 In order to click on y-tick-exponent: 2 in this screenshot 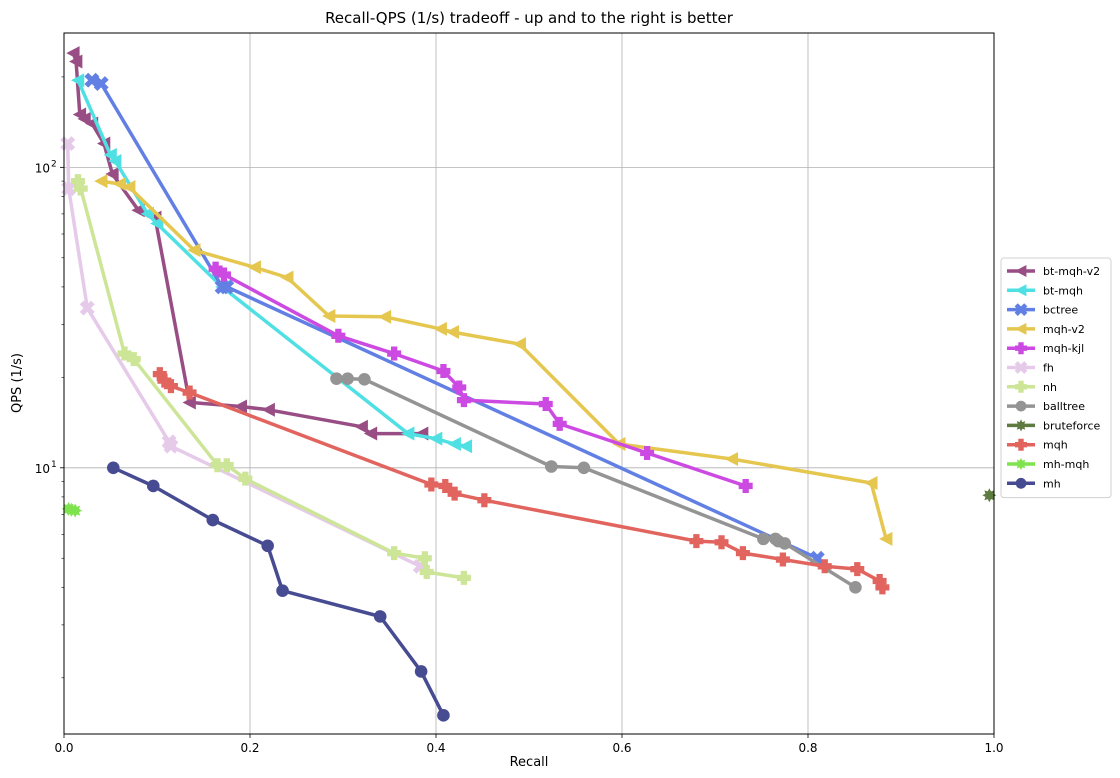, I will do `click(54, 164)`.